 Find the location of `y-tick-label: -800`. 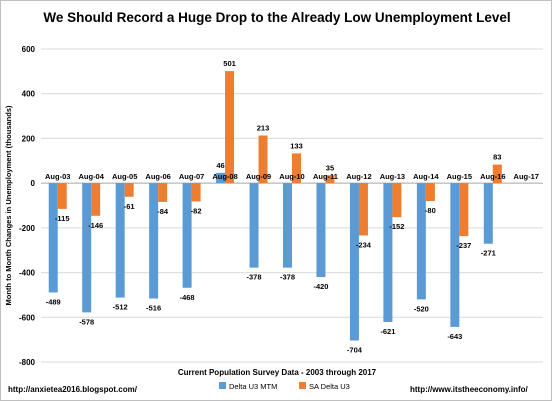

y-tick-label: -800 is located at coordinates (27, 362).